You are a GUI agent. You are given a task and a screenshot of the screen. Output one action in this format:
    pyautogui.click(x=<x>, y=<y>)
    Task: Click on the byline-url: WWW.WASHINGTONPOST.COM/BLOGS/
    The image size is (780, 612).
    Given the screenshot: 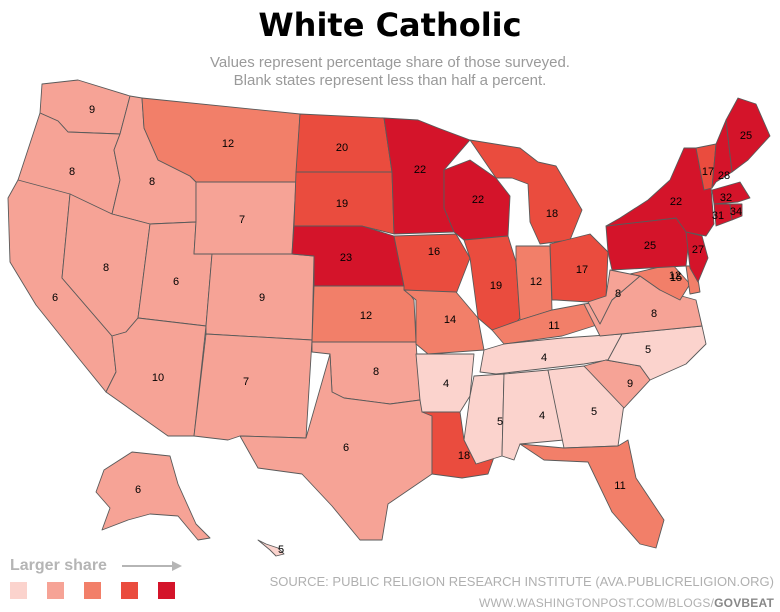 What is the action you would take?
    pyautogui.click(x=596, y=603)
    